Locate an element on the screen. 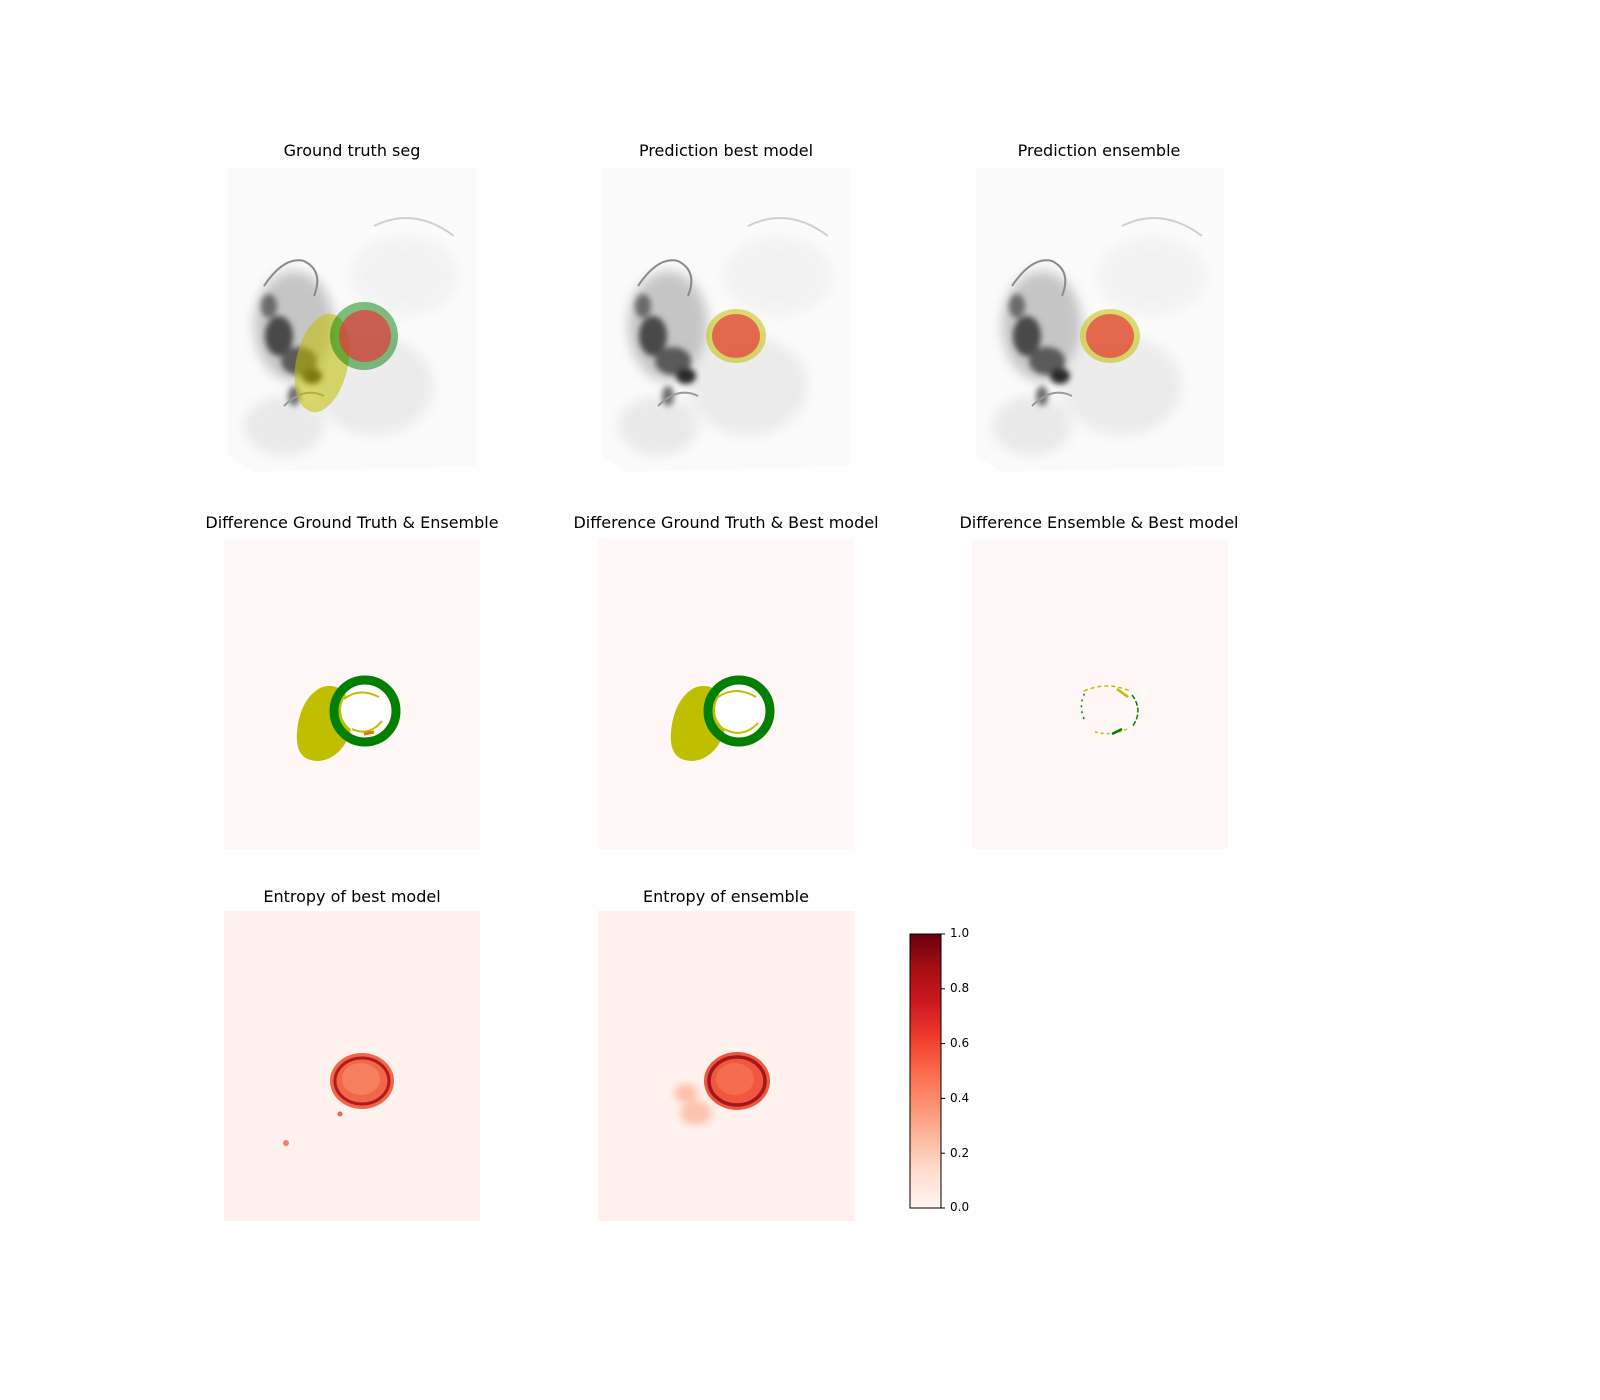 Image resolution: width=1600 pixels, height=1400 pixels. panel-ground-truth-seg is located at coordinates (351, 319).